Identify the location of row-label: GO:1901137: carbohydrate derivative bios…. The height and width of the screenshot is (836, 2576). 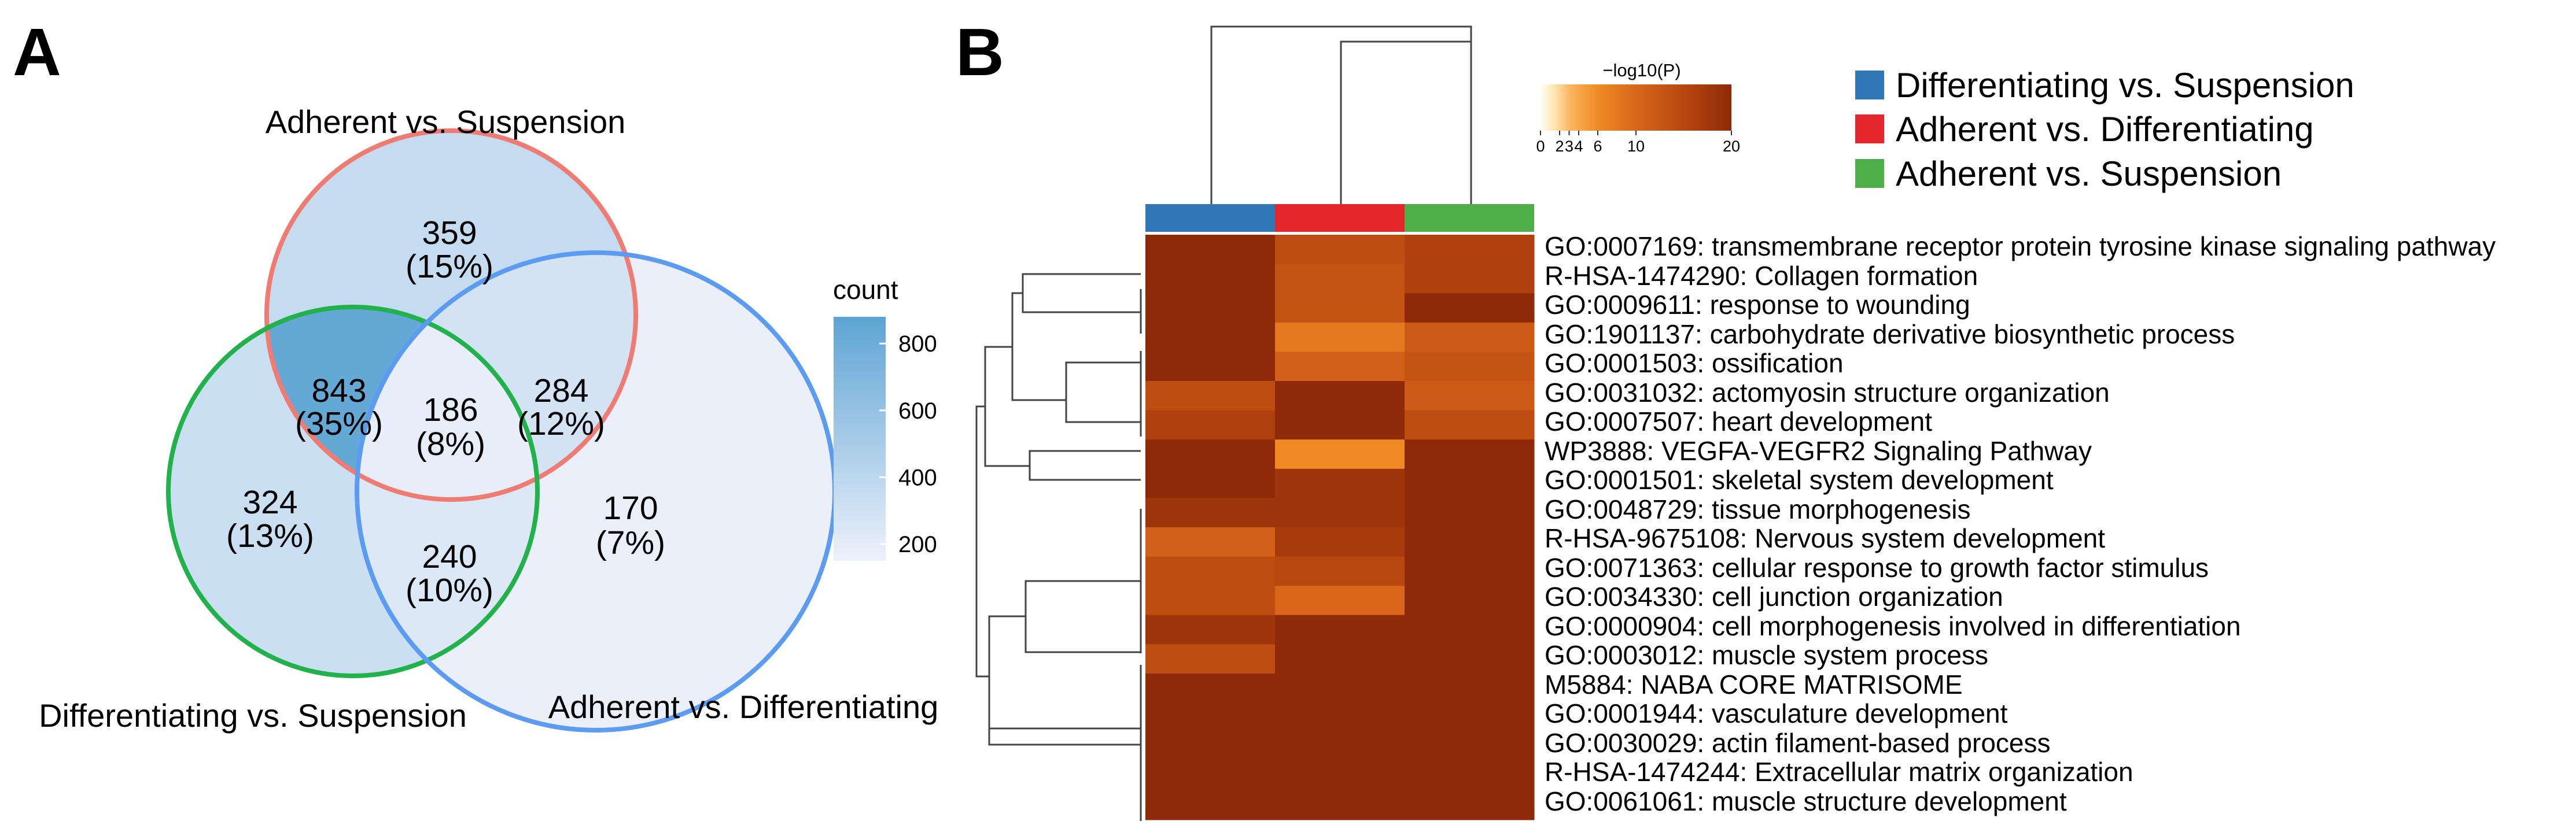
(1890, 334).